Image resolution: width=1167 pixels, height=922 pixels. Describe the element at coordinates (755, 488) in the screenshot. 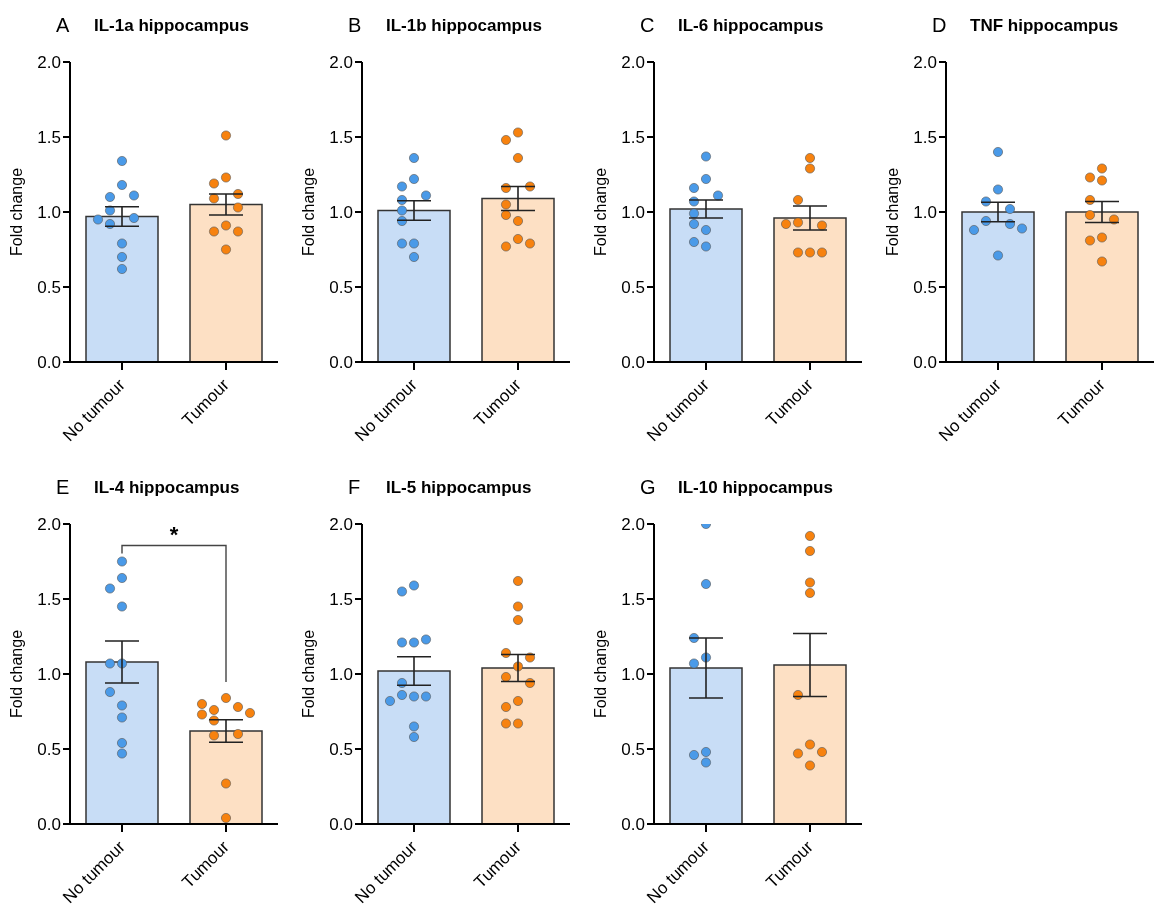

I see `chart-title: IL-10 hippocampus` at that location.